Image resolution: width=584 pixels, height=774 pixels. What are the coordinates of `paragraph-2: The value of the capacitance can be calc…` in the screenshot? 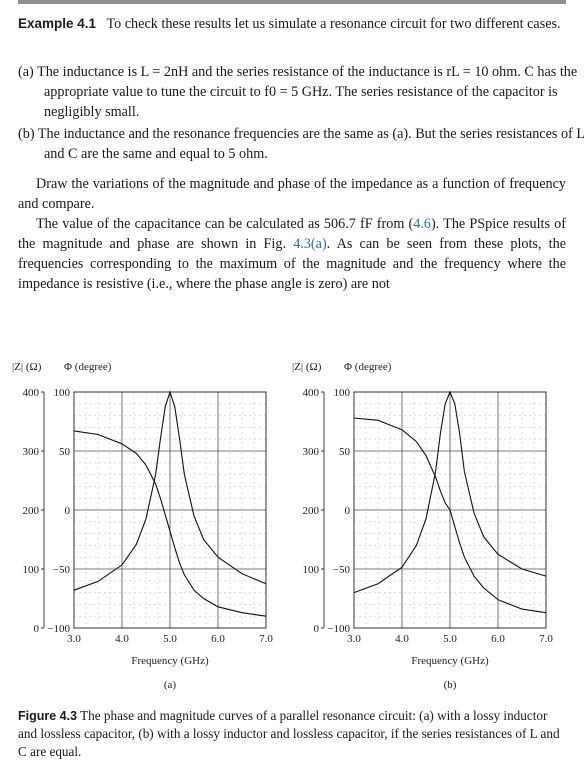 It's located at (292, 254).